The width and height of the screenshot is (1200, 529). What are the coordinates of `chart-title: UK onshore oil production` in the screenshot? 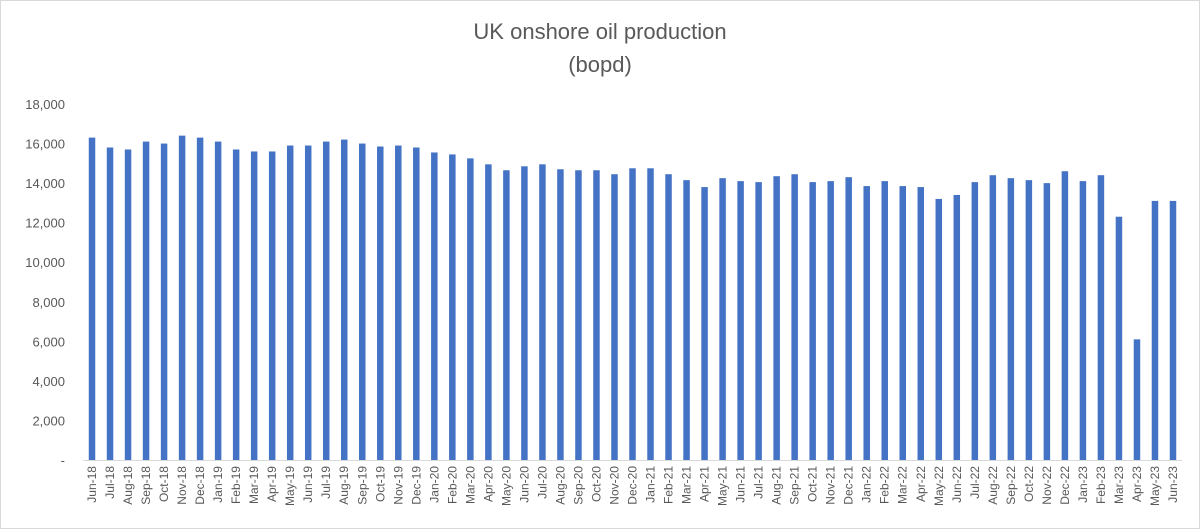 It's located at (600, 31).